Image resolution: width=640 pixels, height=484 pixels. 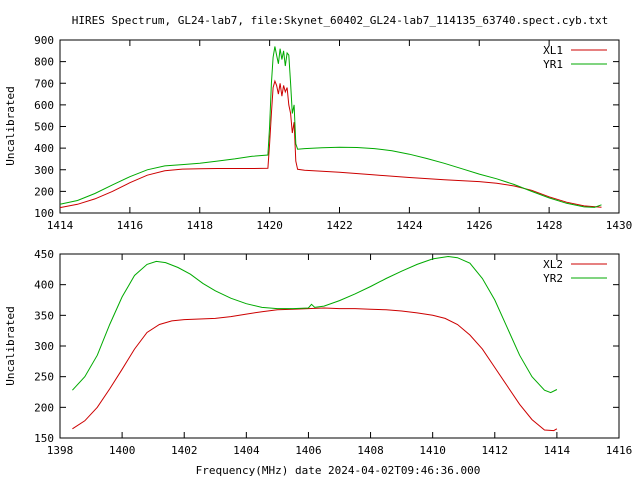 What do you see at coordinates (44, 254) in the screenshot?
I see `panel-2-ytick-label: 450` at bounding box center [44, 254].